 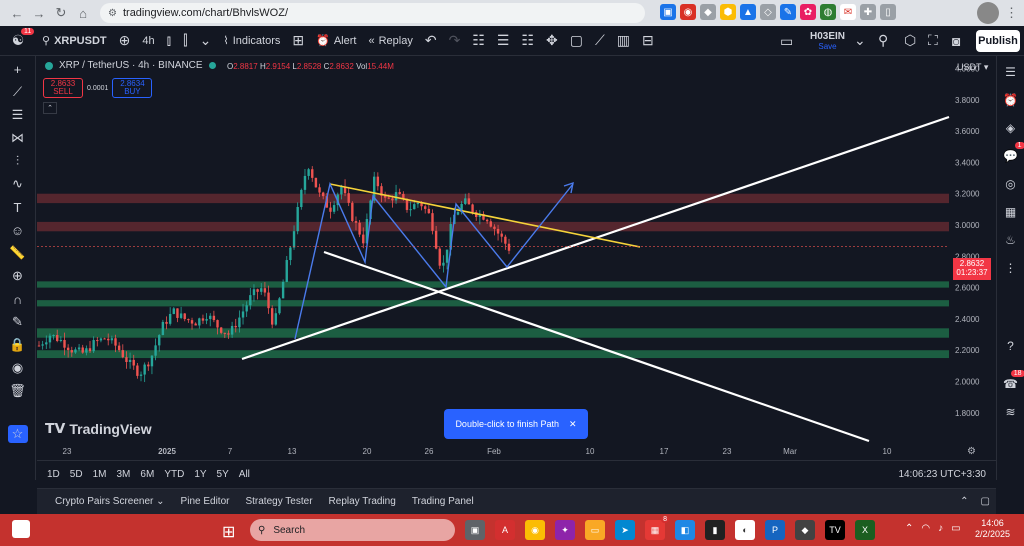 What do you see at coordinates (623, 40) in the screenshot?
I see `drawing-tool-icon: ▥` at bounding box center [623, 40].